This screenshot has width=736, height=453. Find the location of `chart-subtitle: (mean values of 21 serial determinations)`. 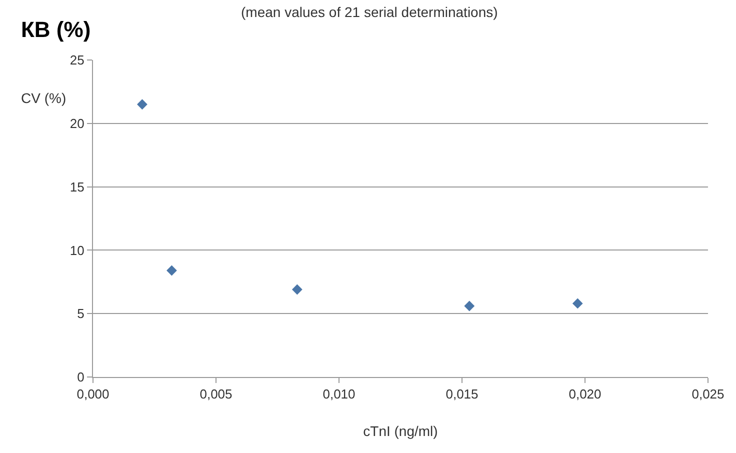

chart-subtitle: (mean values of 21 serial determinations) is located at coordinates (369, 12).